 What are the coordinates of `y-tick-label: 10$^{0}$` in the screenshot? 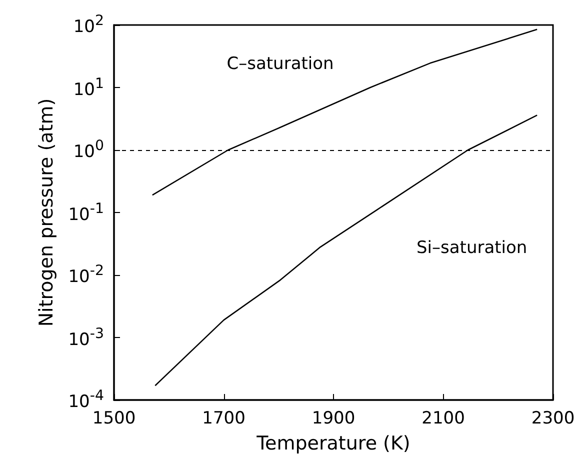 It's located at (88, 150).